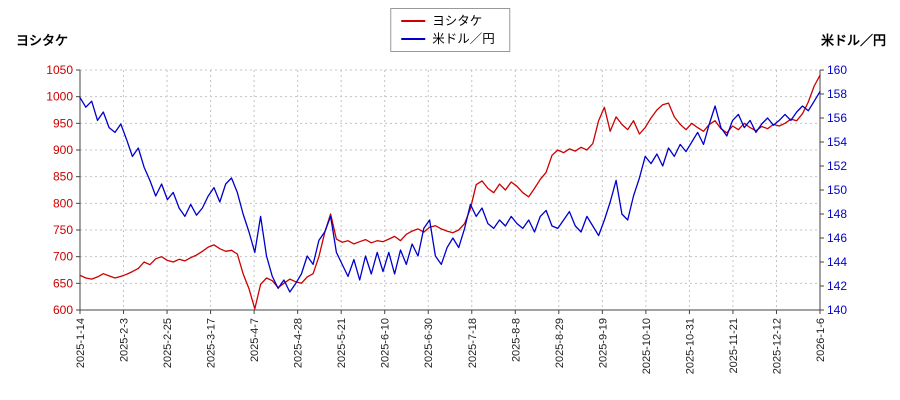  I want to click on legend-label-yoshitake: ヨシタケ, so click(457, 21).